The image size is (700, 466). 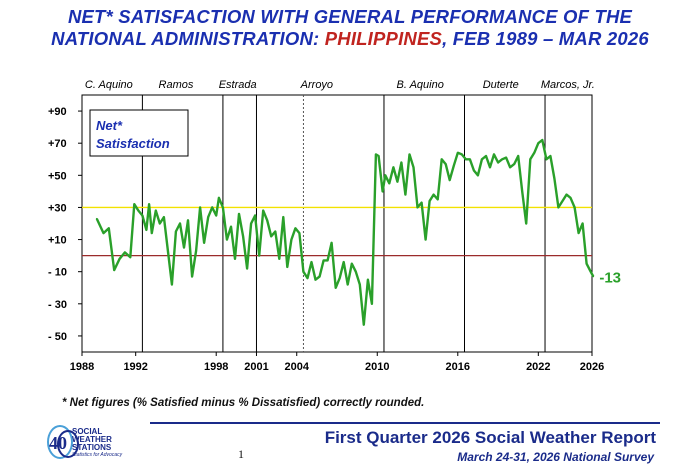 What do you see at coordinates (188, 38) in the screenshot?
I see `title-prefix: NATIONAL ADMINISTRATION:` at bounding box center [188, 38].